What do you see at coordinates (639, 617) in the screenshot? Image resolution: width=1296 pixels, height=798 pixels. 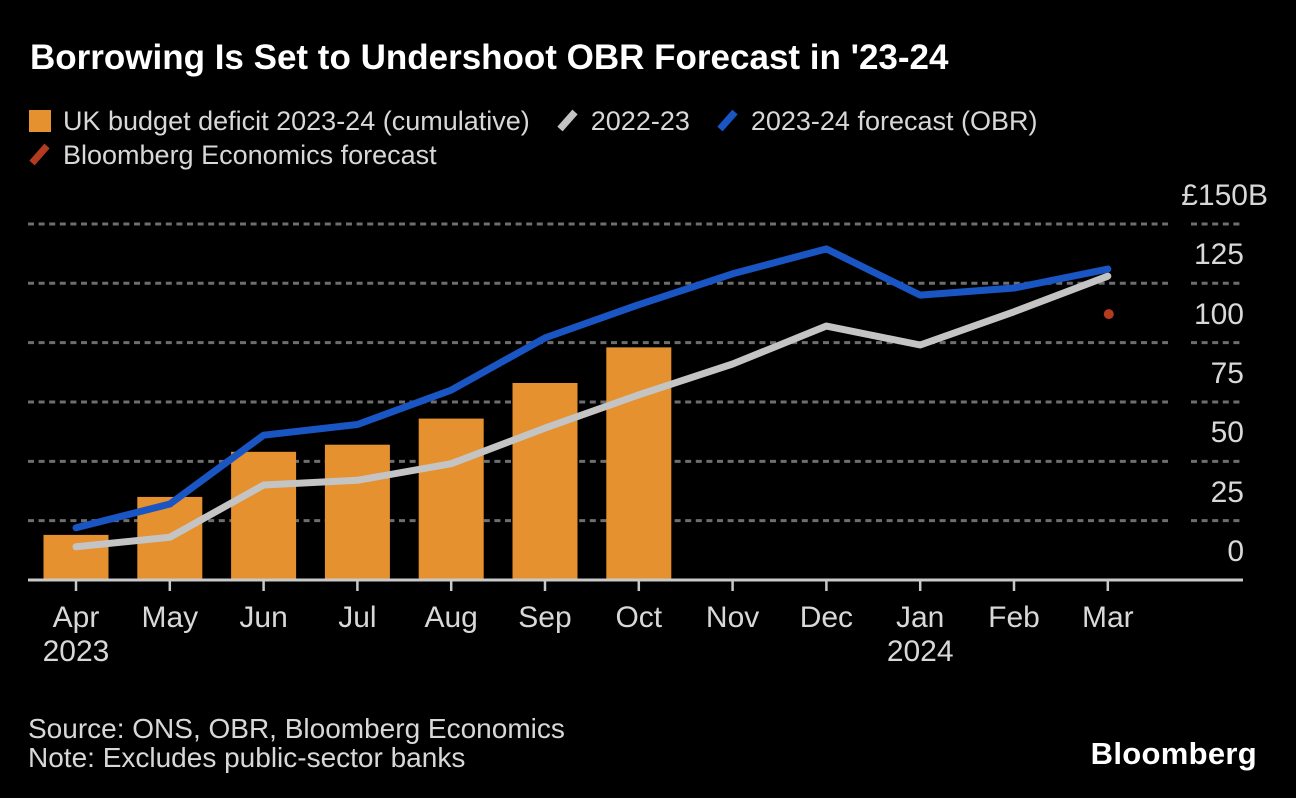 I see `x-label-oct: Oct` at bounding box center [639, 617].